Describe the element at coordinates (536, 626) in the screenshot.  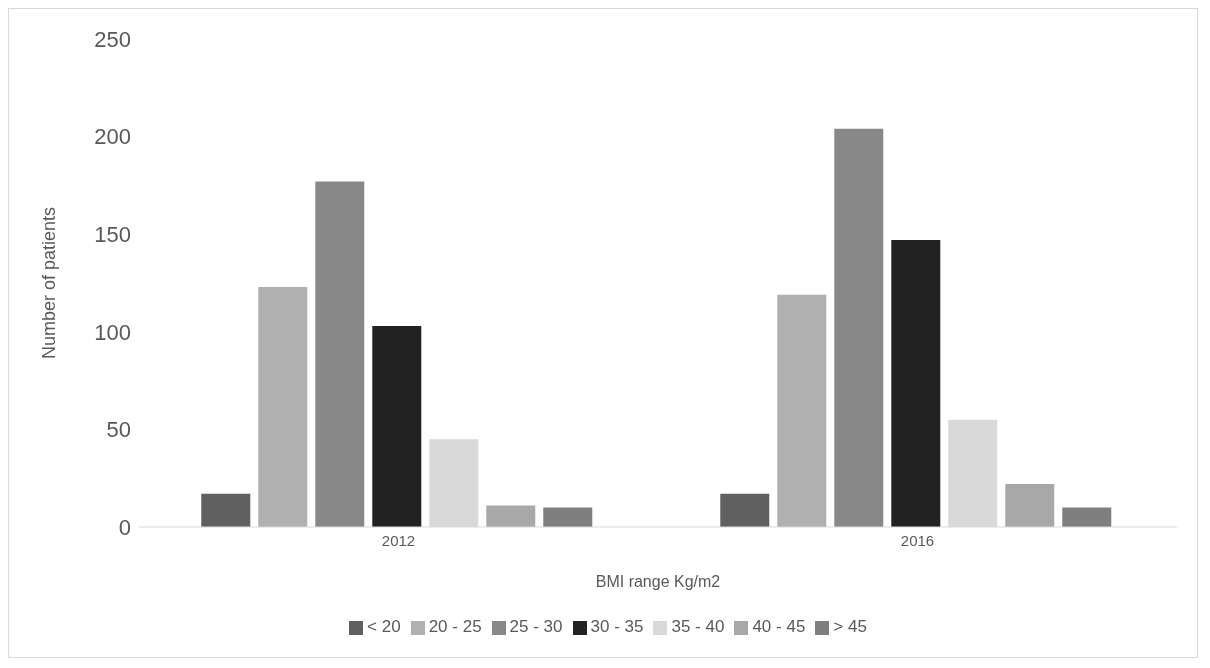
I see `legend-label: 25 - 30` at that location.